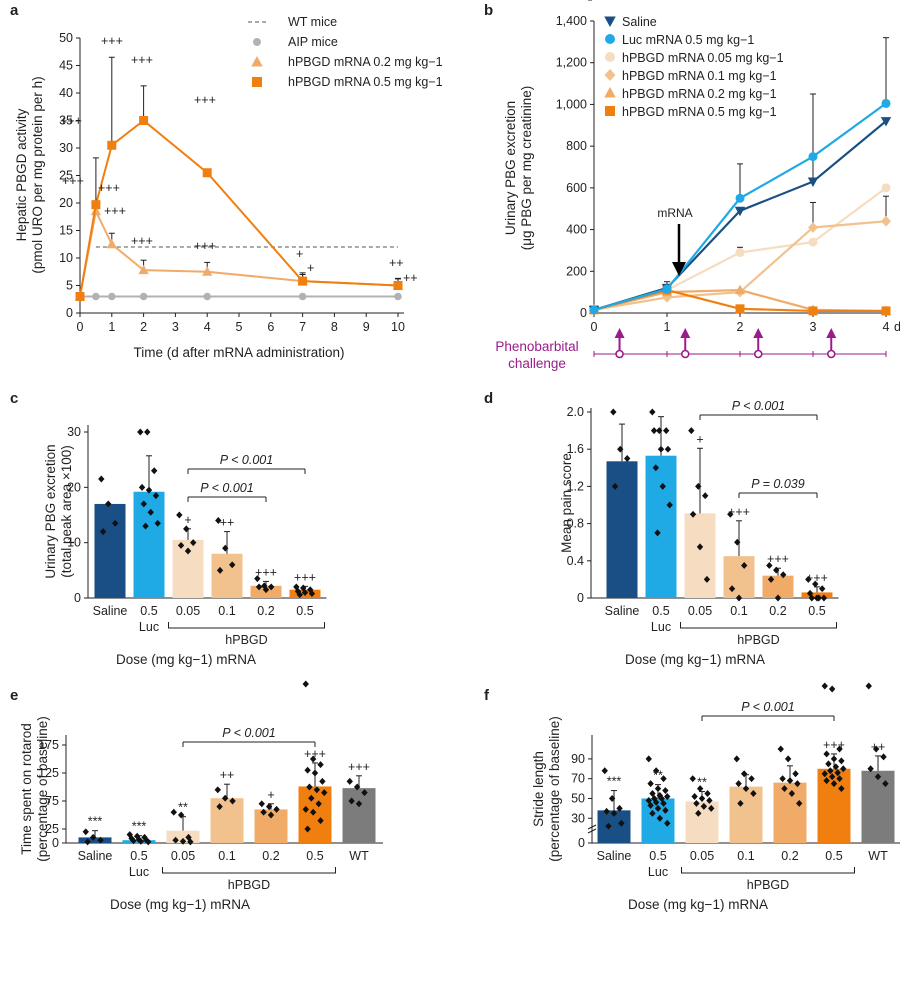 The width and height of the screenshot is (900, 996). What do you see at coordinates (813, 327) in the screenshot?
I see `x-tick-label: 3` at bounding box center [813, 327].